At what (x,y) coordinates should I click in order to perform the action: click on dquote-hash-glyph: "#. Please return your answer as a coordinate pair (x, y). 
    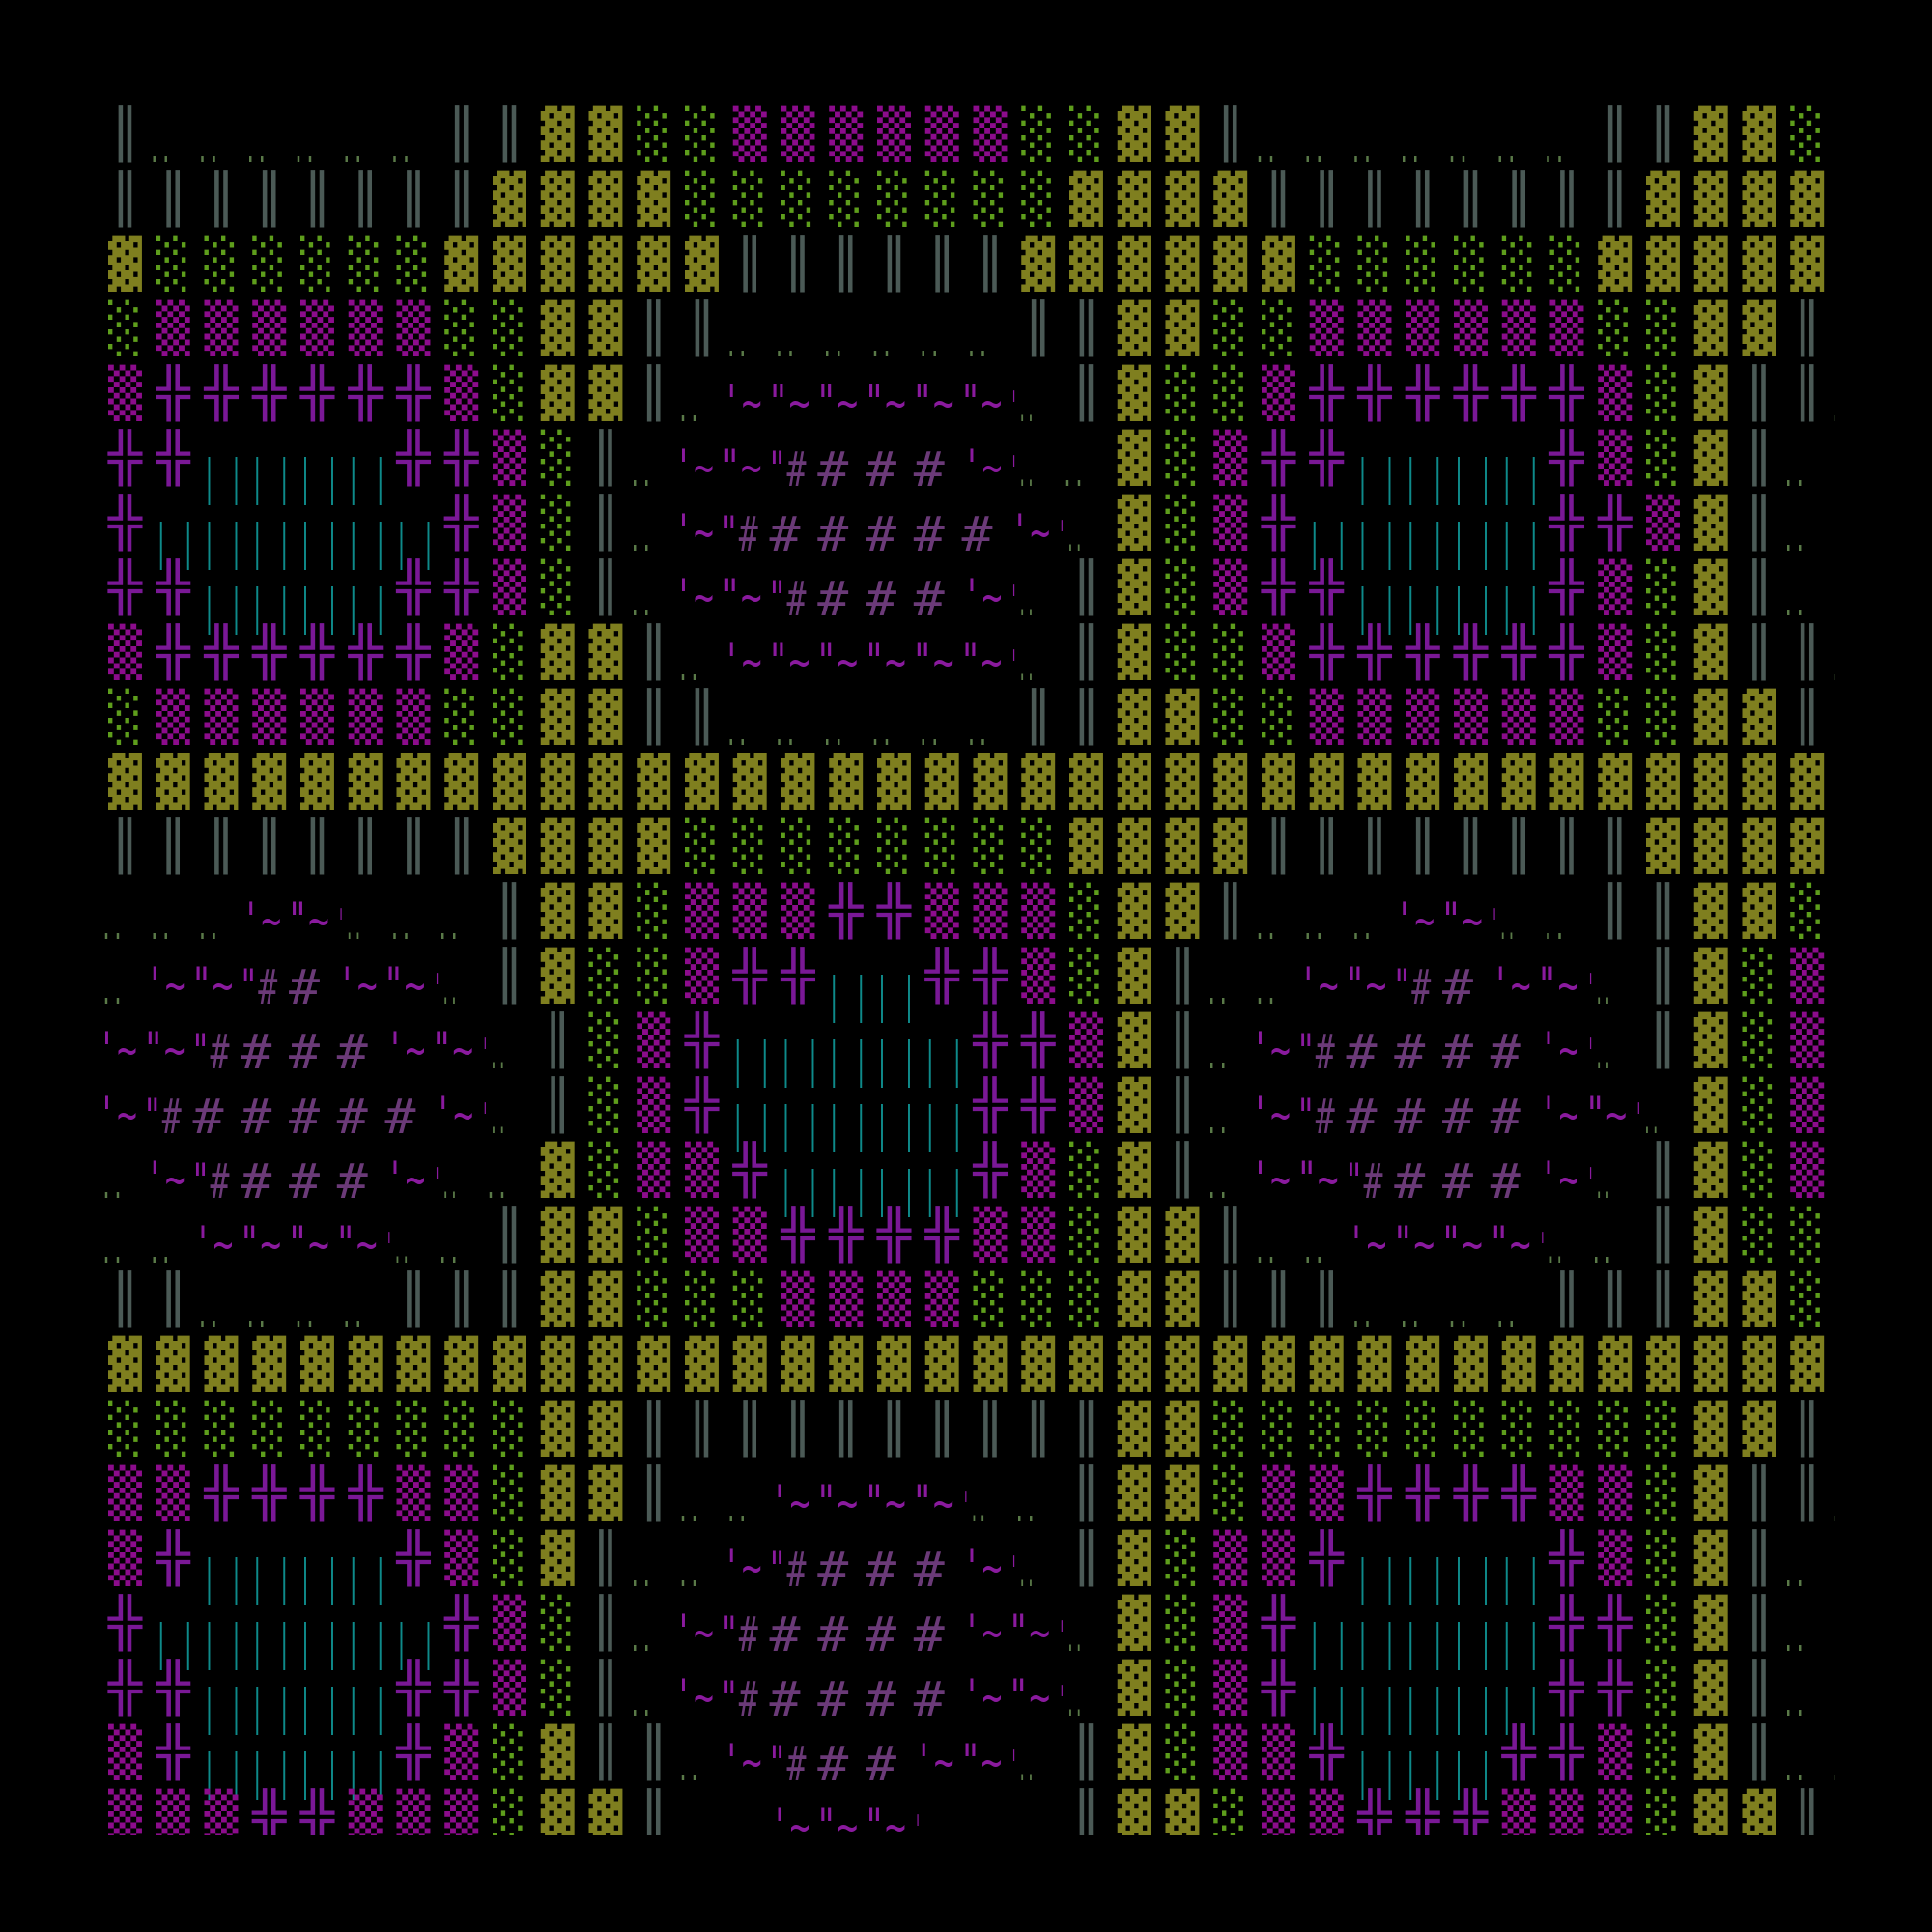
    Looking at the image, I should click on (210, 1052).